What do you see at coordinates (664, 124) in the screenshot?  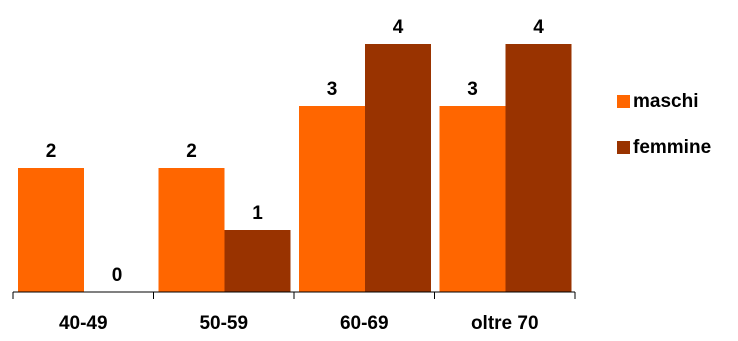 I see `legend: maschi femmine` at bounding box center [664, 124].